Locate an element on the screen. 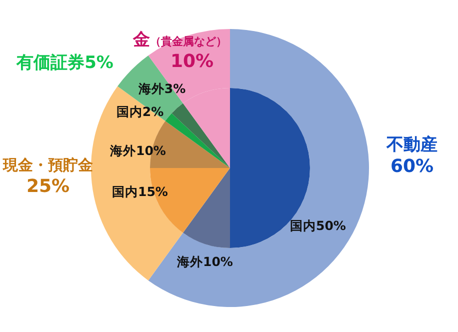  text: （貴金属など） is located at coordinates (188, 41).